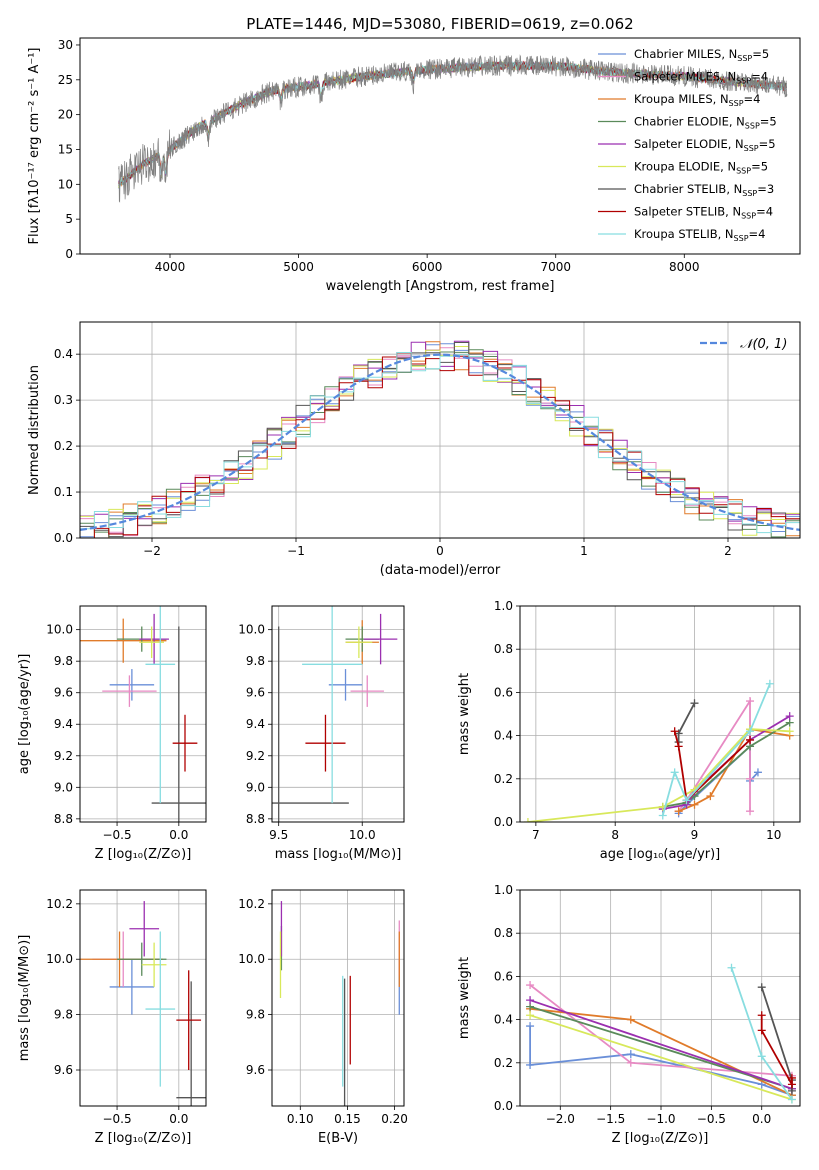 Image resolution: width=819 pixels, height=1170 pixels. I want to click on x-tick-label: 1, so click(584, 551).